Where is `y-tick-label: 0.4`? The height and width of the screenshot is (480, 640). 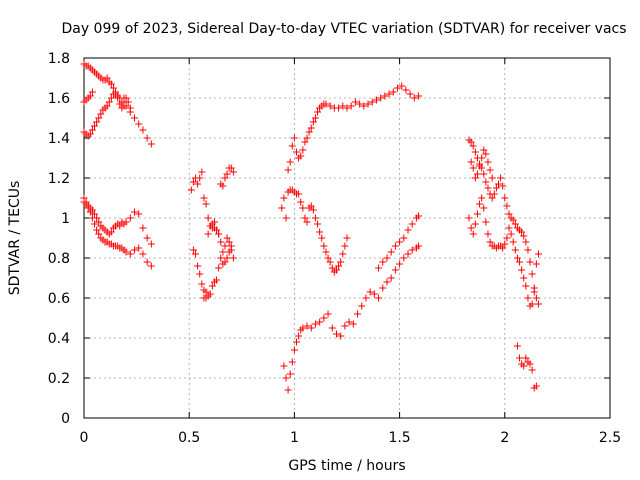 y-tick-label: 0.4 is located at coordinates (59, 339).